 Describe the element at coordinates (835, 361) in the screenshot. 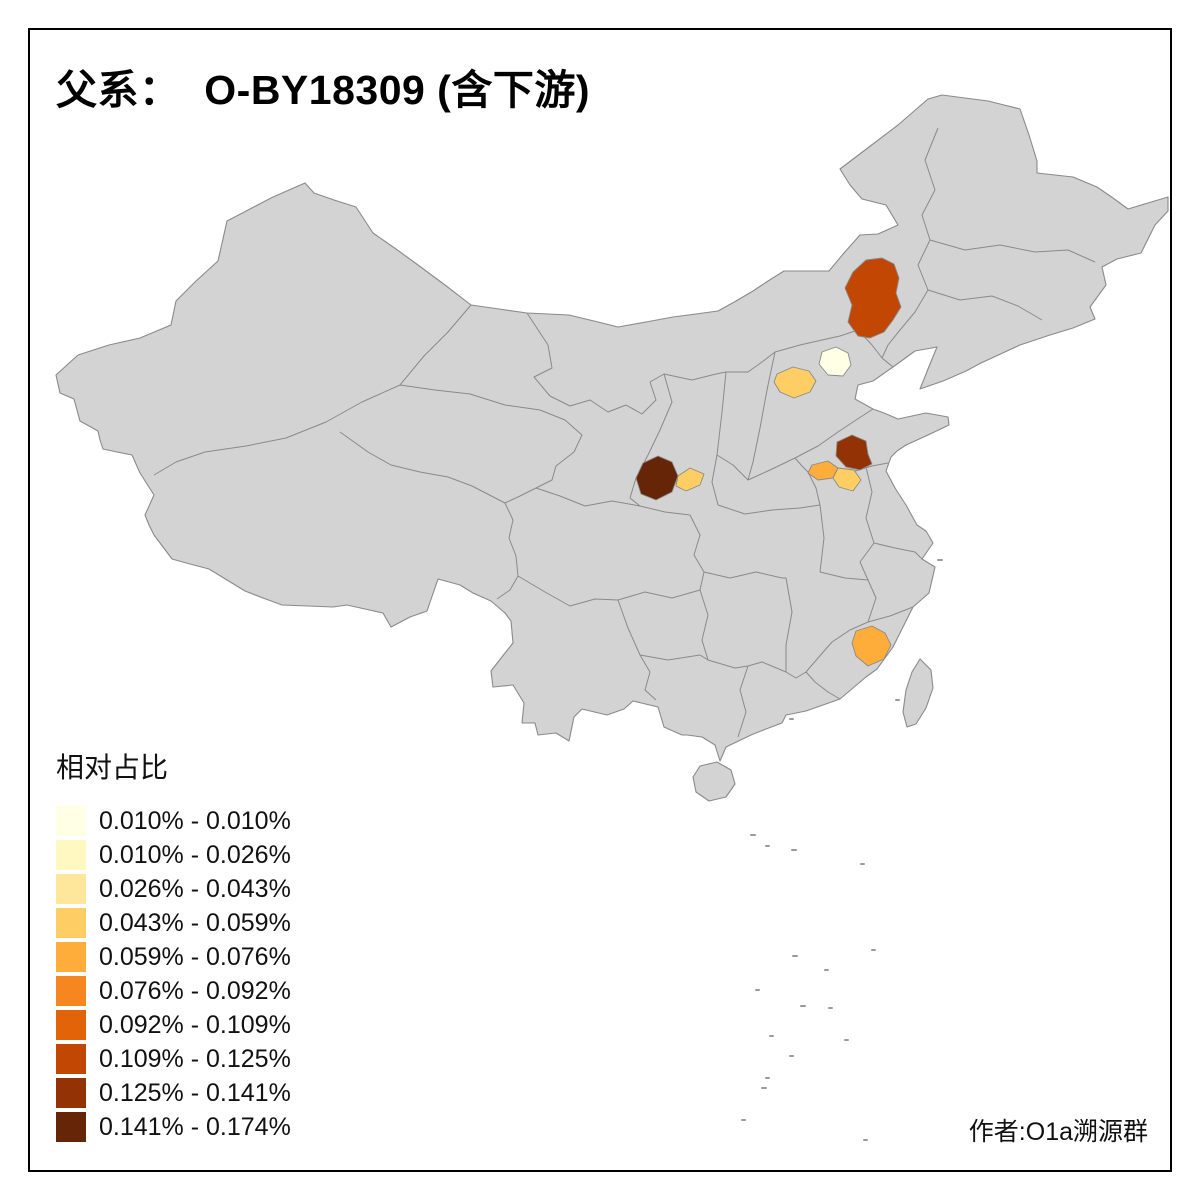

I see `region-beijing-area` at that location.